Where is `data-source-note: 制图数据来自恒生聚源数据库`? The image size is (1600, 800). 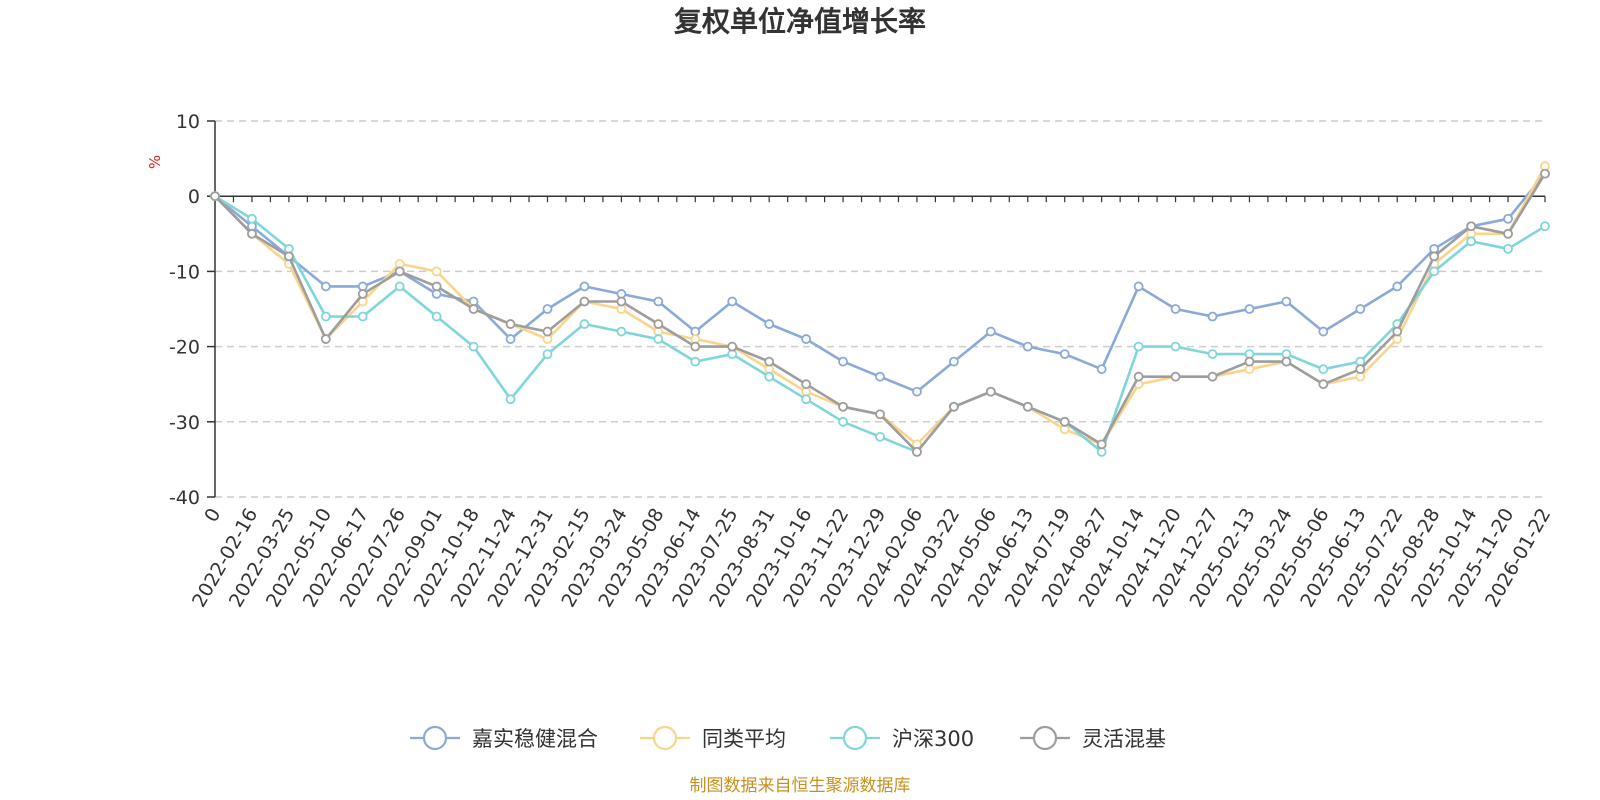 data-source-note: 制图数据来自恒生聚源数据库 is located at coordinates (800, 786).